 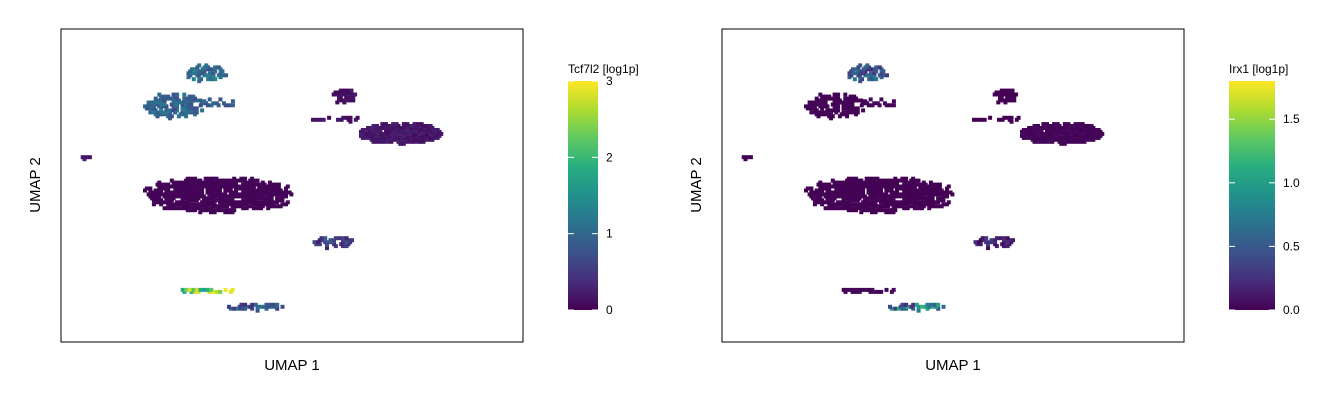 What do you see at coordinates (1258, 69) in the screenshot?
I see `colorbar-title: Irx1 [log1p]` at bounding box center [1258, 69].